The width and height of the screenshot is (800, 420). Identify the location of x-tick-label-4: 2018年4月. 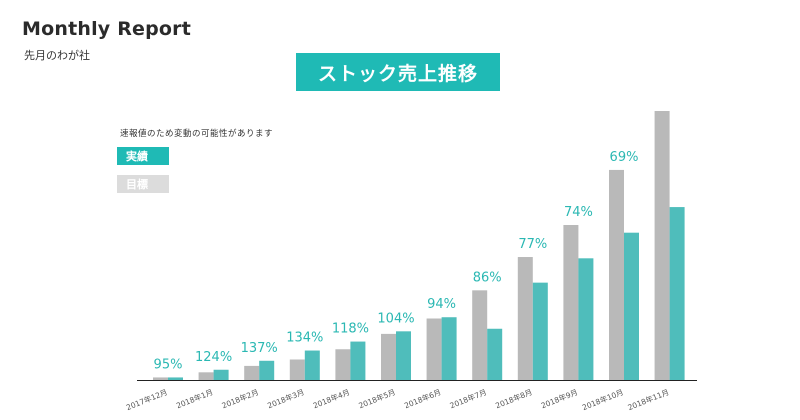
(331, 399).